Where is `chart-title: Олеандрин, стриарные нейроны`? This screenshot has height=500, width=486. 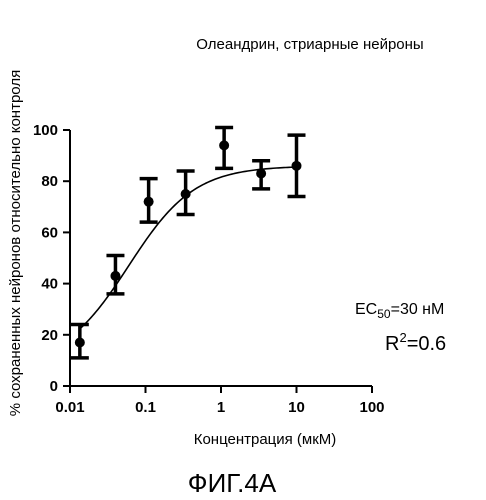
chart-title: Олеандрин, стриарные нейроны is located at coordinates (309, 44).